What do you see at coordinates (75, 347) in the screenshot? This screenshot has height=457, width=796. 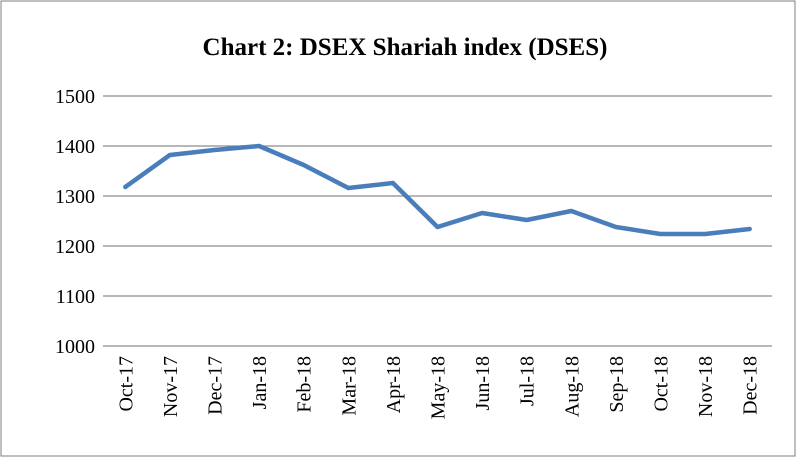 I see `y-tick-label: 1000` at bounding box center [75, 347].